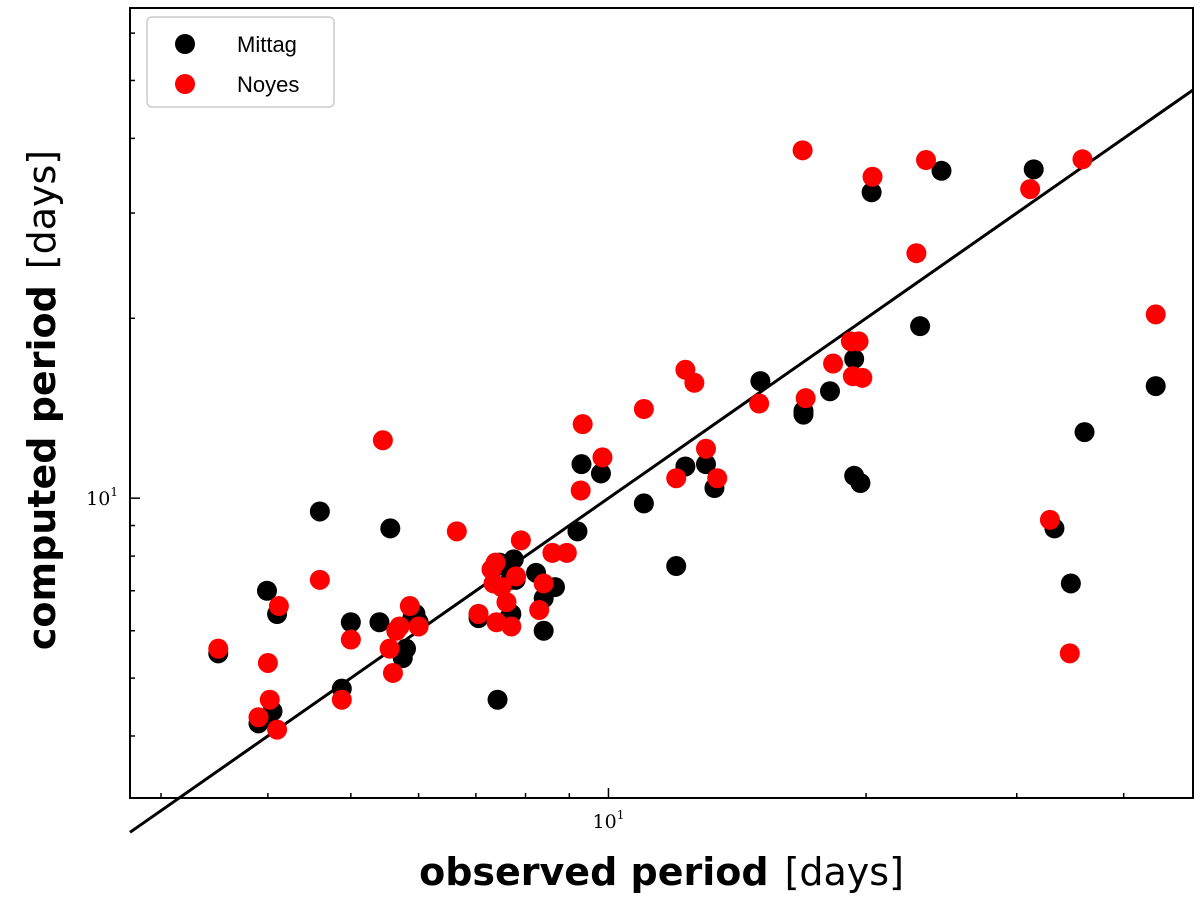 Image resolution: width=1200 pixels, height=916 pixels. I want to click on y-axis-label: computed period [days], so click(42, 400).